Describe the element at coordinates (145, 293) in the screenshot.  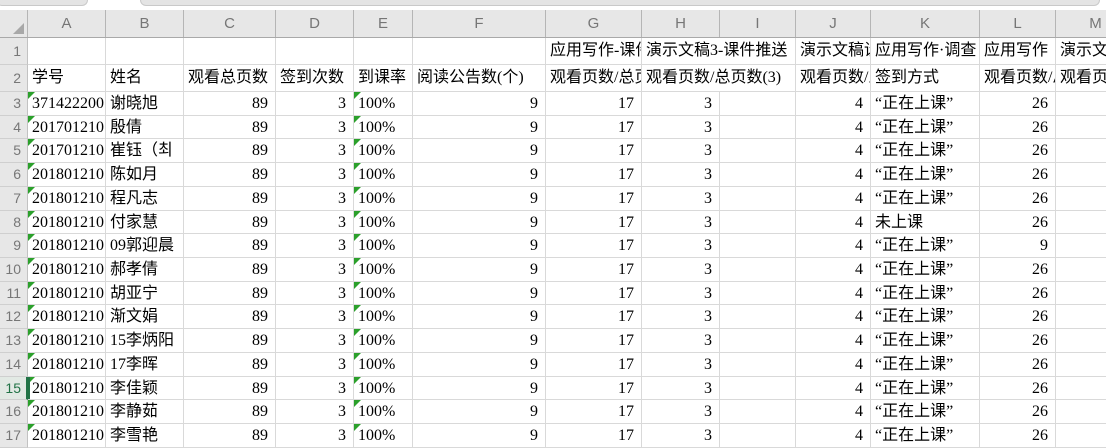
I see `cell-B11: 胡亚宁` at that location.